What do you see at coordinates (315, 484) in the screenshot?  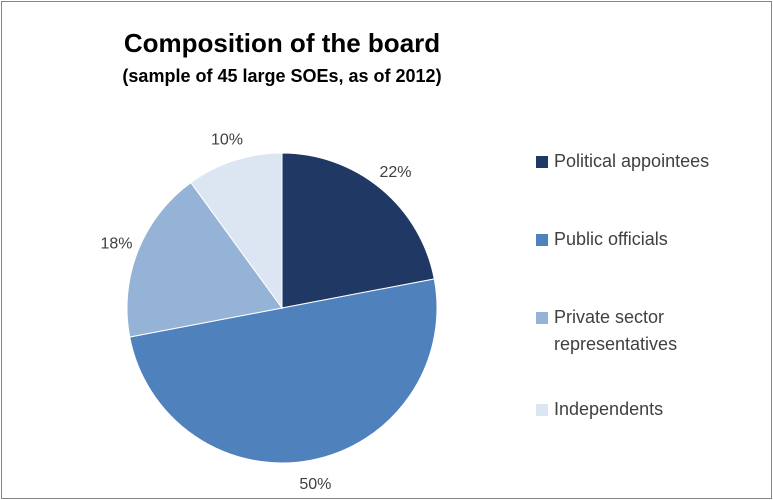 I see `slice-label-1: 50%` at bounding box center [315, 484].